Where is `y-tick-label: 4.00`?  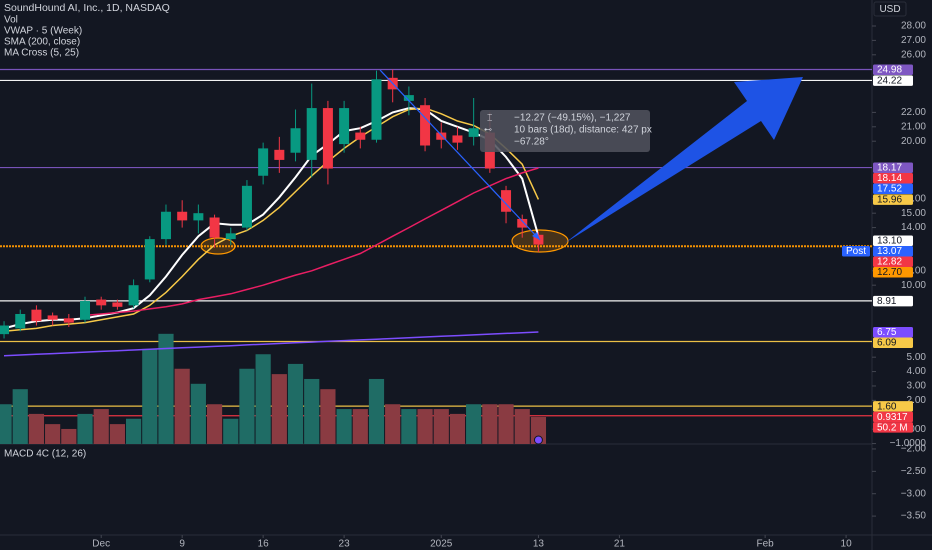 y-tick-label: 4.00 is located at coordinates (917, 371).